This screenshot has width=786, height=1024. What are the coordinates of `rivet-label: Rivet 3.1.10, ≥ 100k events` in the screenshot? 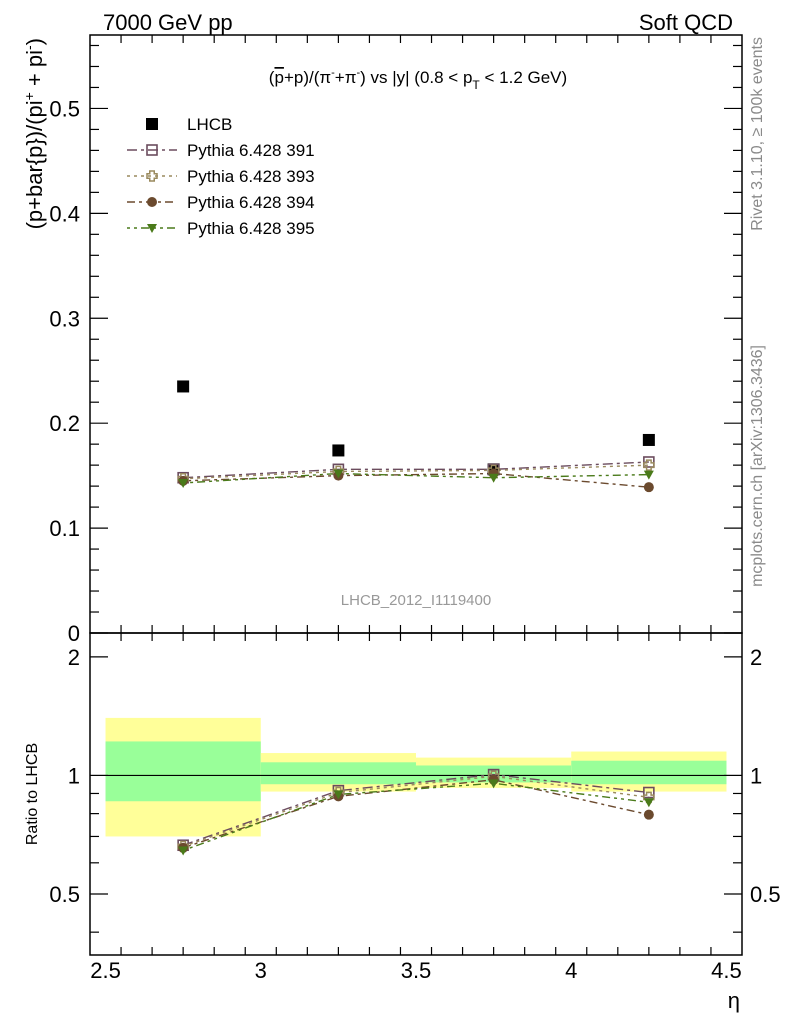 It's located at (757, 134).